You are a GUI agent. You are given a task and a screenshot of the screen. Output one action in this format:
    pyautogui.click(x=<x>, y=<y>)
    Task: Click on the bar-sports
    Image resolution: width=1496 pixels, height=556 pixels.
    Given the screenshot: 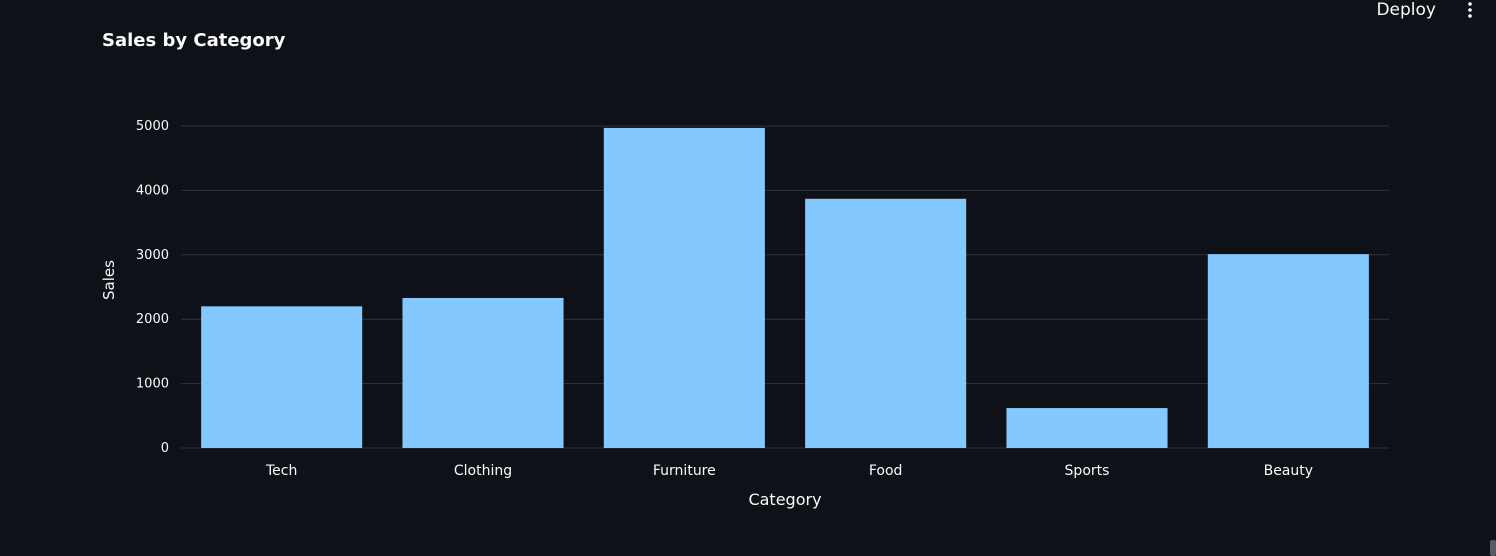 What is the action you would take?
    pyautogui.click(x=1087, y=428)
    